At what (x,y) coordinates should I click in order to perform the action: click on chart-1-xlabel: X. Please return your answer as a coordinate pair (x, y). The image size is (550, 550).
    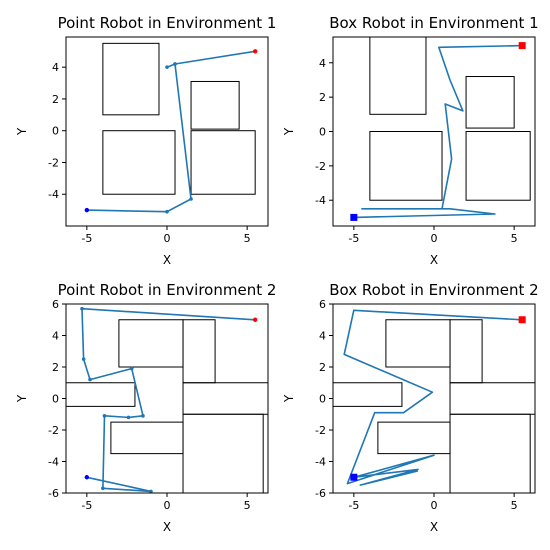
    Looking at the image, I should click on (167, 260).